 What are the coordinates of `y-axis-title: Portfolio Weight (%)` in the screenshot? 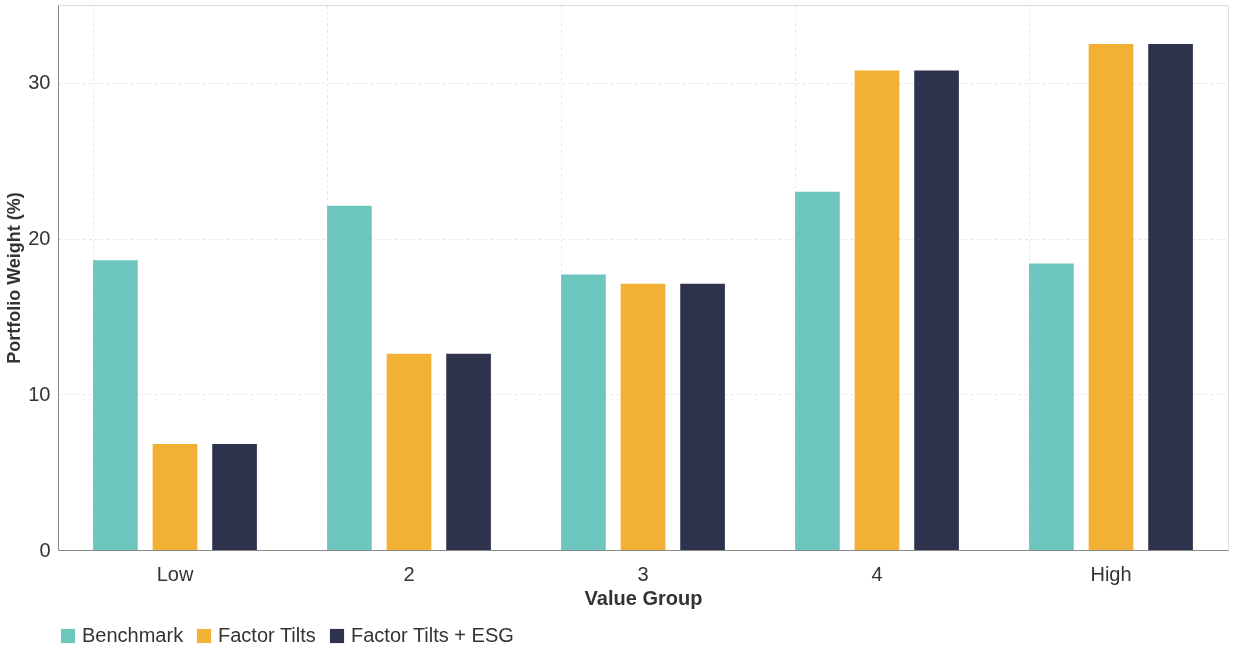 It's located at (14, 278).